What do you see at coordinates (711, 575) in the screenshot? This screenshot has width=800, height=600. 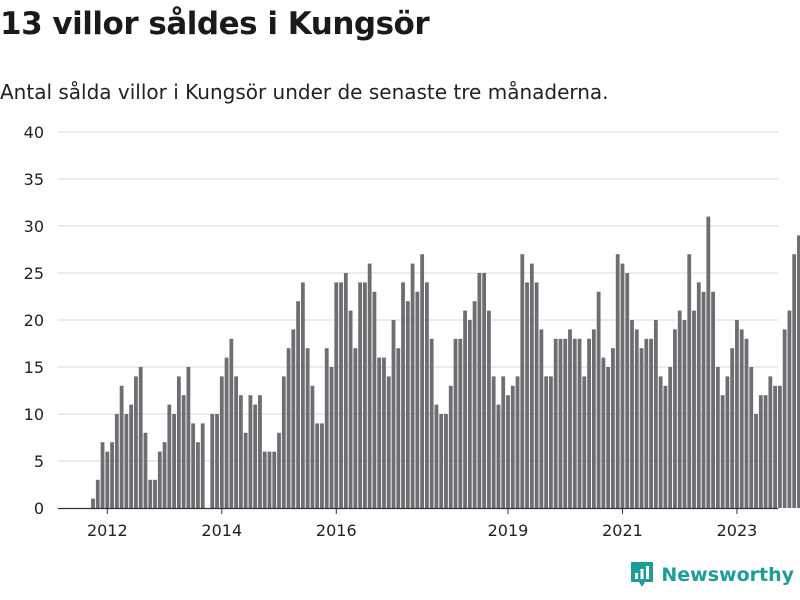 I see `newsworthy-logo: Newsworthy` at bounding box center [711, 575].